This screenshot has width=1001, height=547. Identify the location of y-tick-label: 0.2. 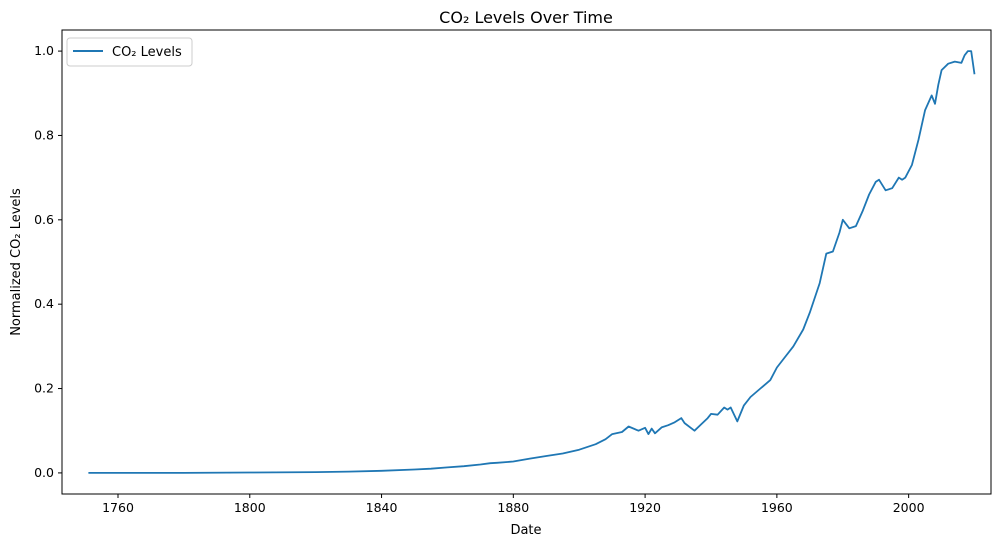
(44, 388).